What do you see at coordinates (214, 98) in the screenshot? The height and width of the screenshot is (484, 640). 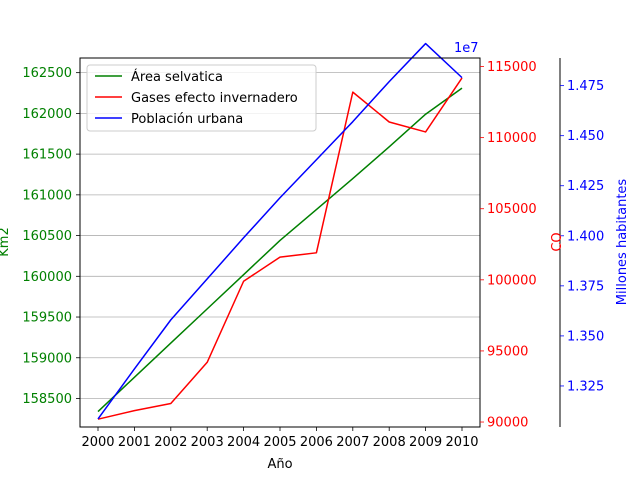 I see `legend-label: Gases efecto invernadero` at bounding box center [214, 98].